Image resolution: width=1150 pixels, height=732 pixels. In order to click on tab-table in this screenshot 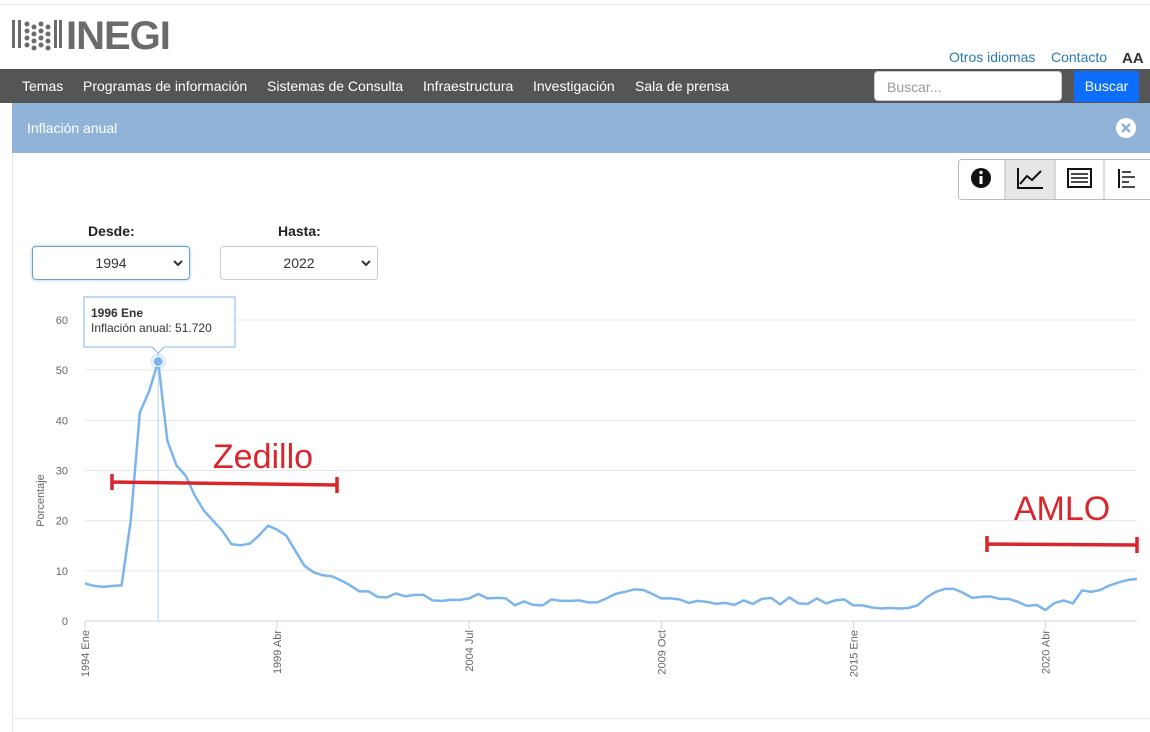, I will do `click(1079, 178)`.